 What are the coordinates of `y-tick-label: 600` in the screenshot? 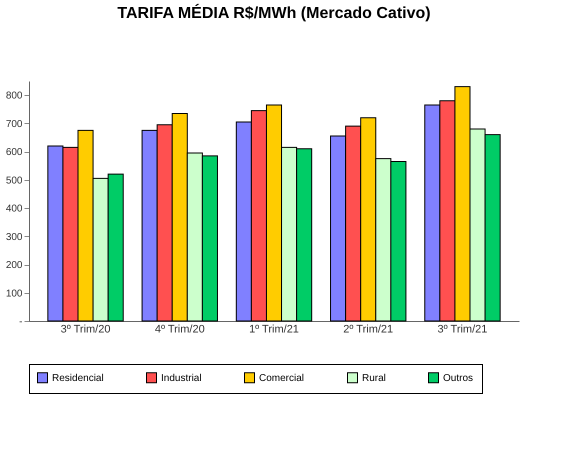 It's located at (14, 152).